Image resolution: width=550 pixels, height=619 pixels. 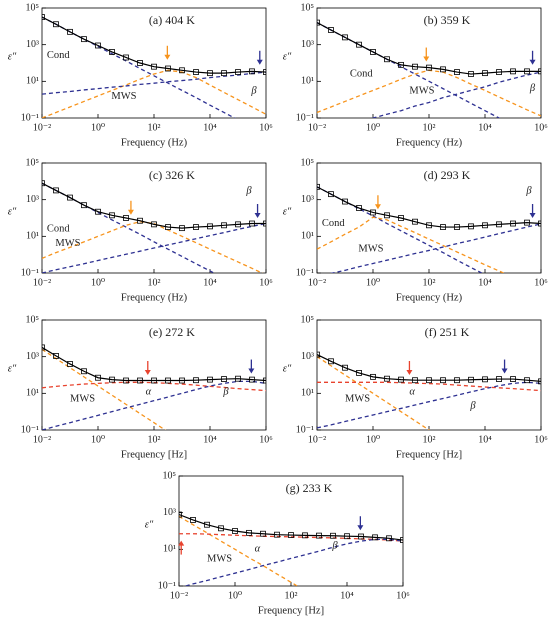 What do you see at coordinates (235, 595) in the screenshot?
I see `x-tick-label: 10⁰` at bounding box center [235, 595].